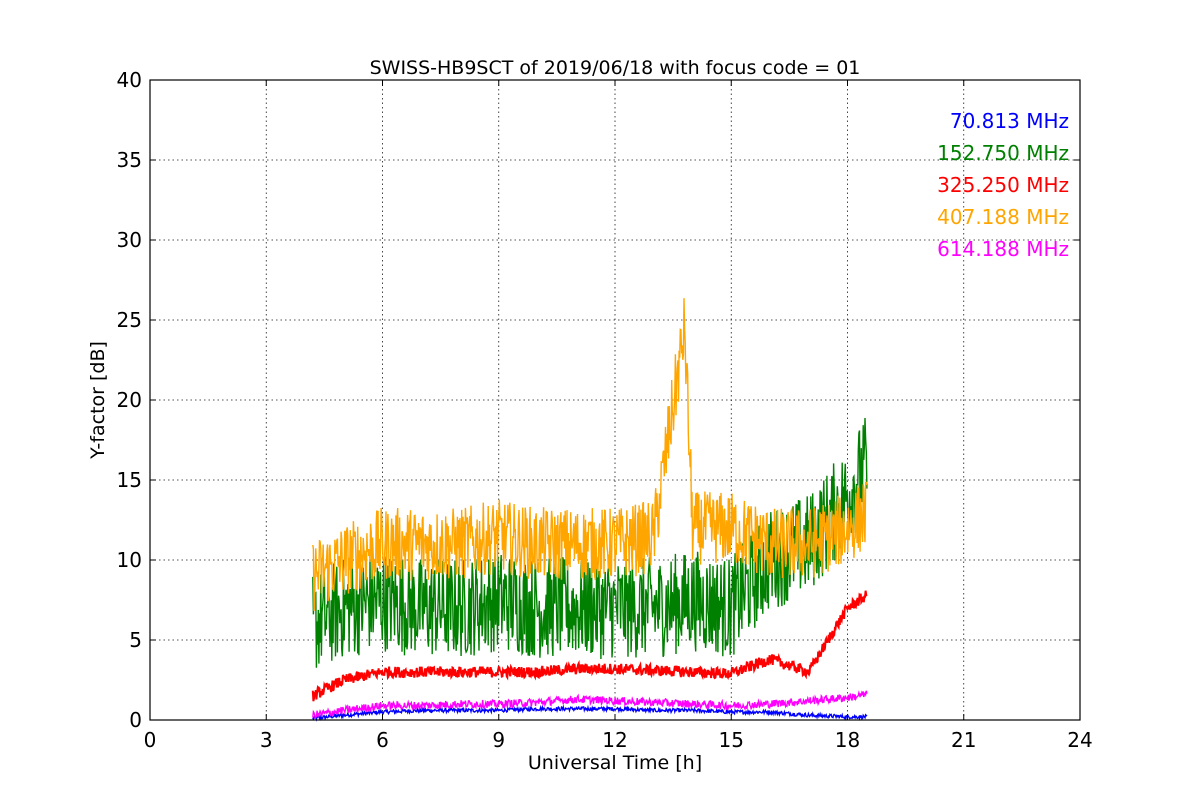 This screenshot has height=800, width=1200. What do you see at coordinates (129, 560) in the screenshot?
I see `y-tick-label: 10` at bounding box center [129, 560].